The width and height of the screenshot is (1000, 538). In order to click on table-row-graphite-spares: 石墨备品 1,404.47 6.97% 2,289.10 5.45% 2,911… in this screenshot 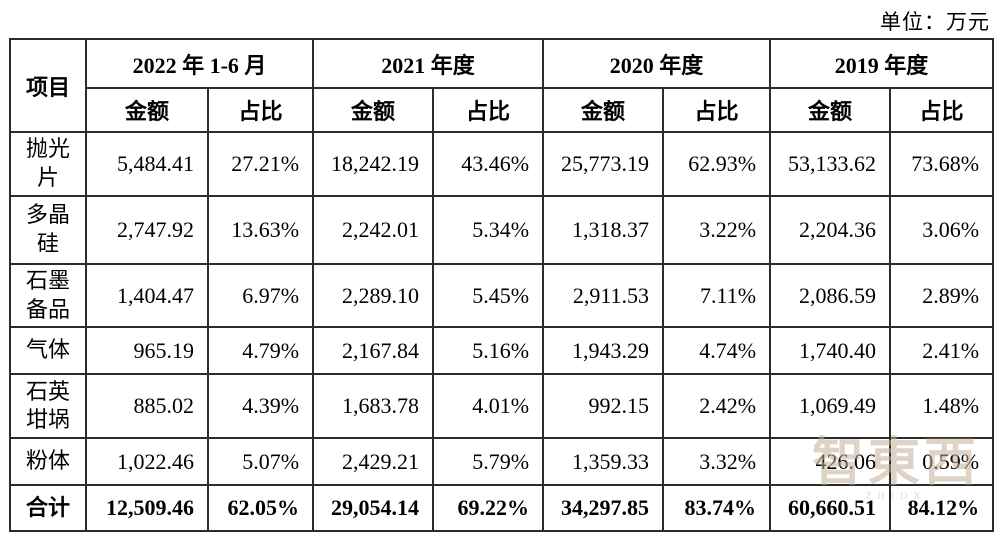, I will do `click(502, 295)`.